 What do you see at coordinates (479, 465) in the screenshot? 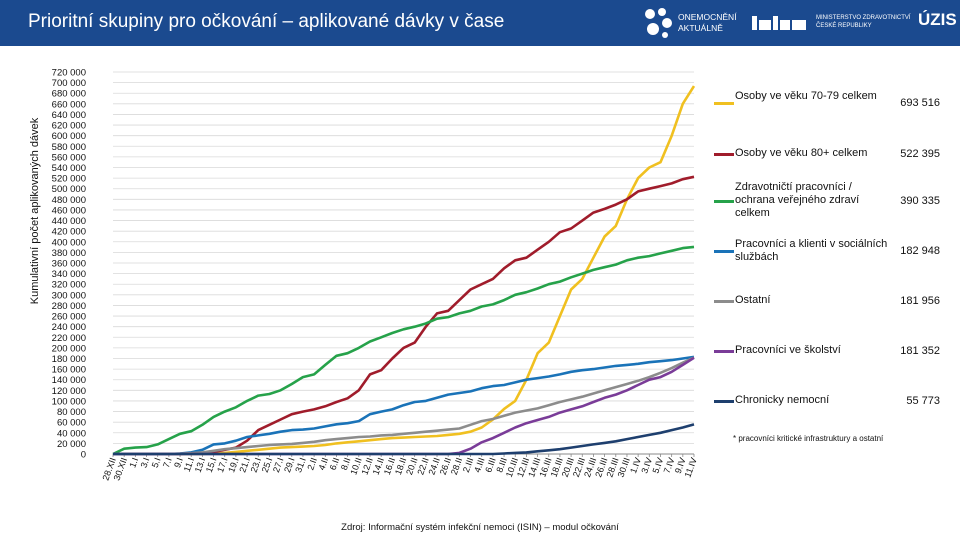
I see `x-tick-label: 4.III` at bounding box center [479, 465].